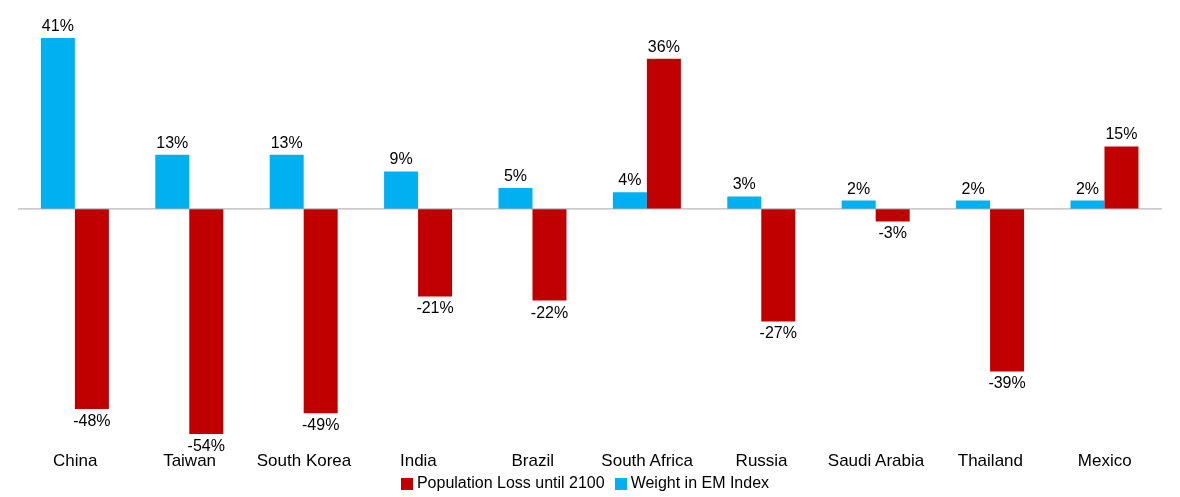 The height and width of the screenshot is (497, 1180). I want to click on data-label: -21%, so click(435, 308).